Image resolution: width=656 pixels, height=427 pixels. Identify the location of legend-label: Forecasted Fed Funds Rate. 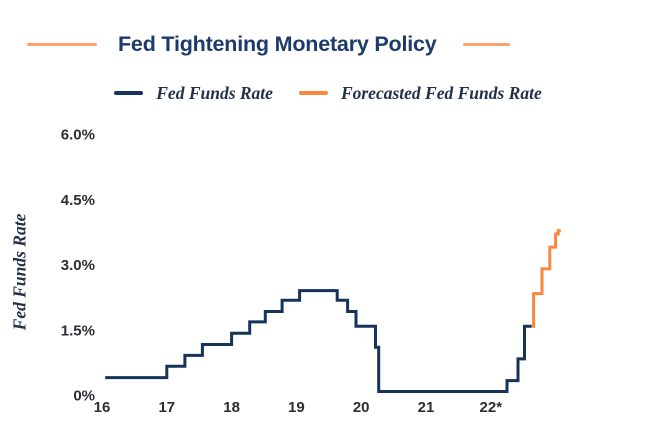
(441, 92).